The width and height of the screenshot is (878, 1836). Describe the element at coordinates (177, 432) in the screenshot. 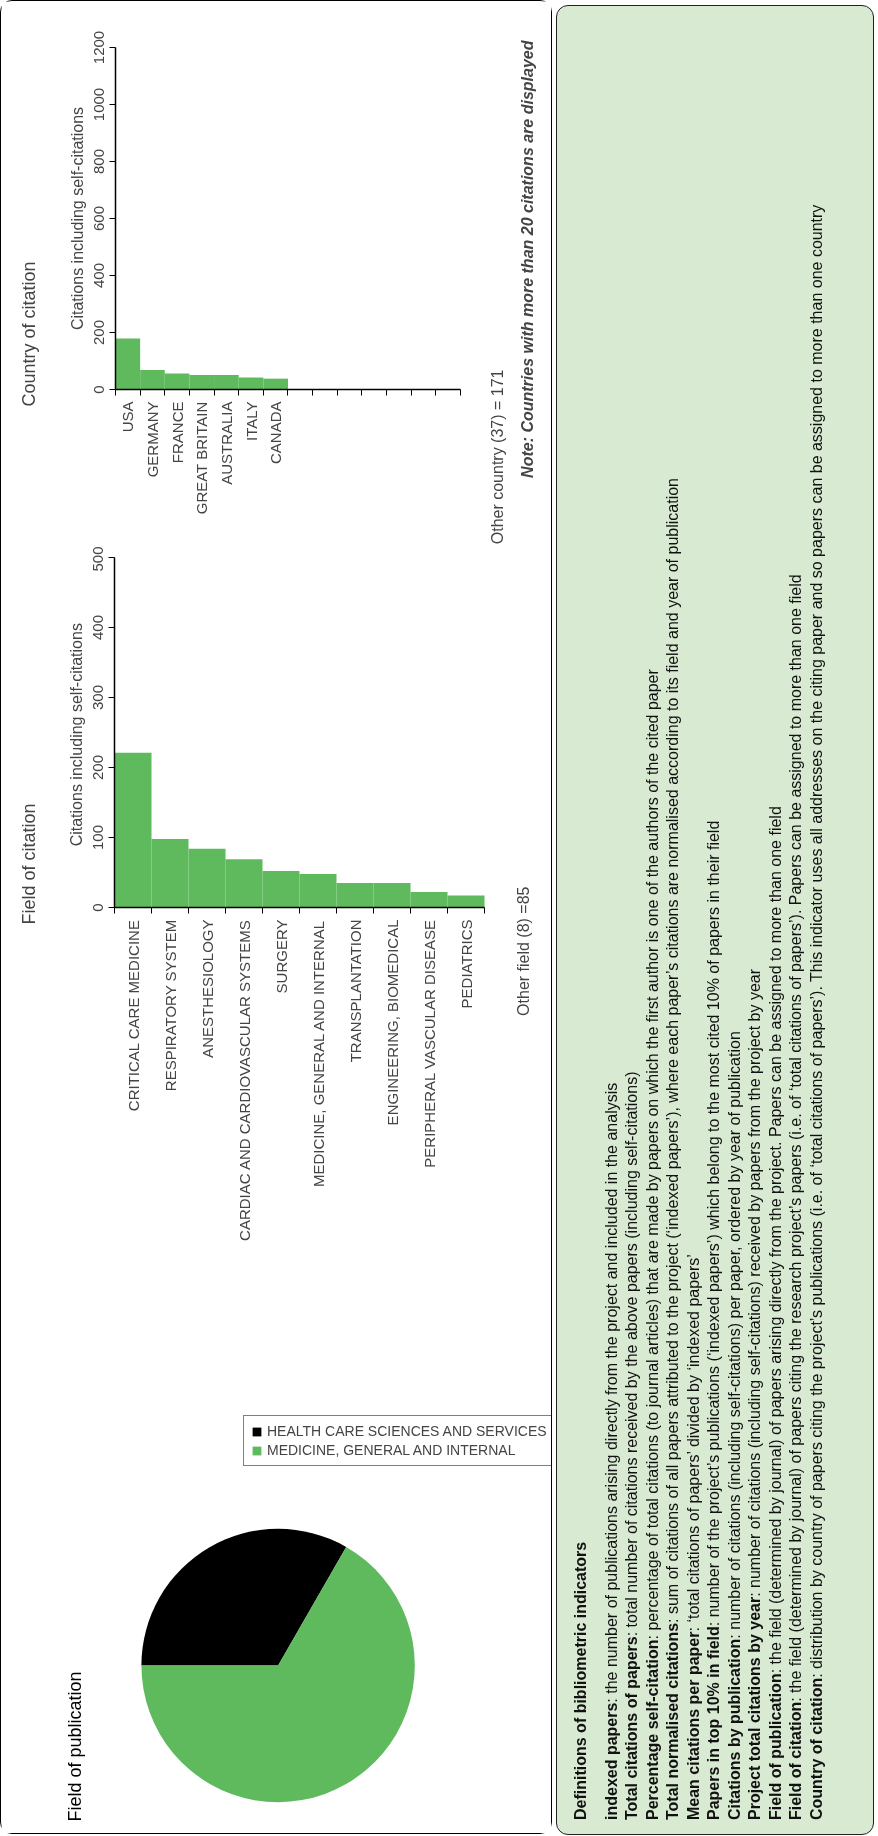

I see `x-tick-label: FRANCE` at that location.